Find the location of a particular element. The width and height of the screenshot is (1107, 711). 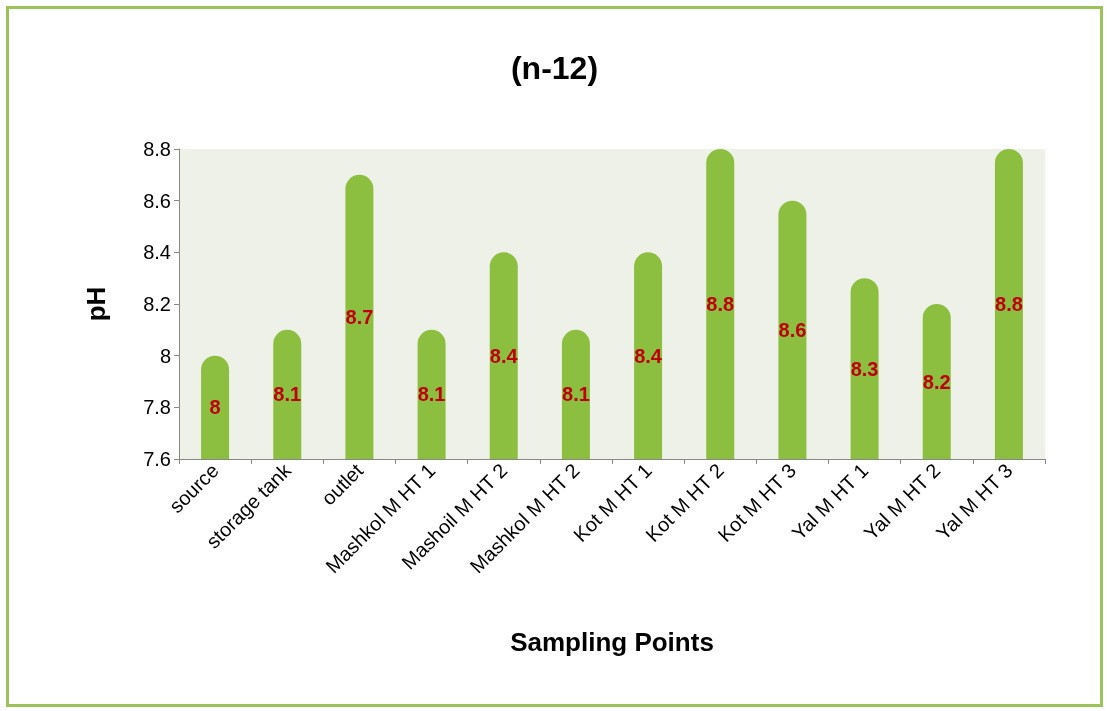

data-label: 8.2 is located at coordinates (936, 381).